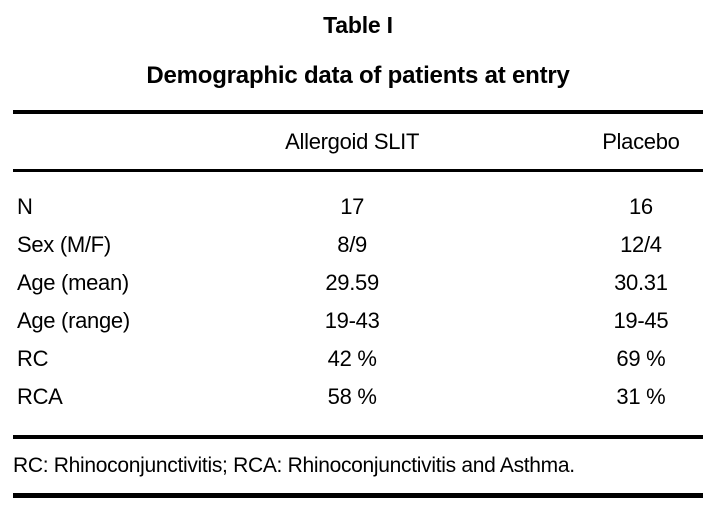  Describe the element at coordinates (641, 244) in the screenshot. I see `row-value-placebo: 12/4` at that location.